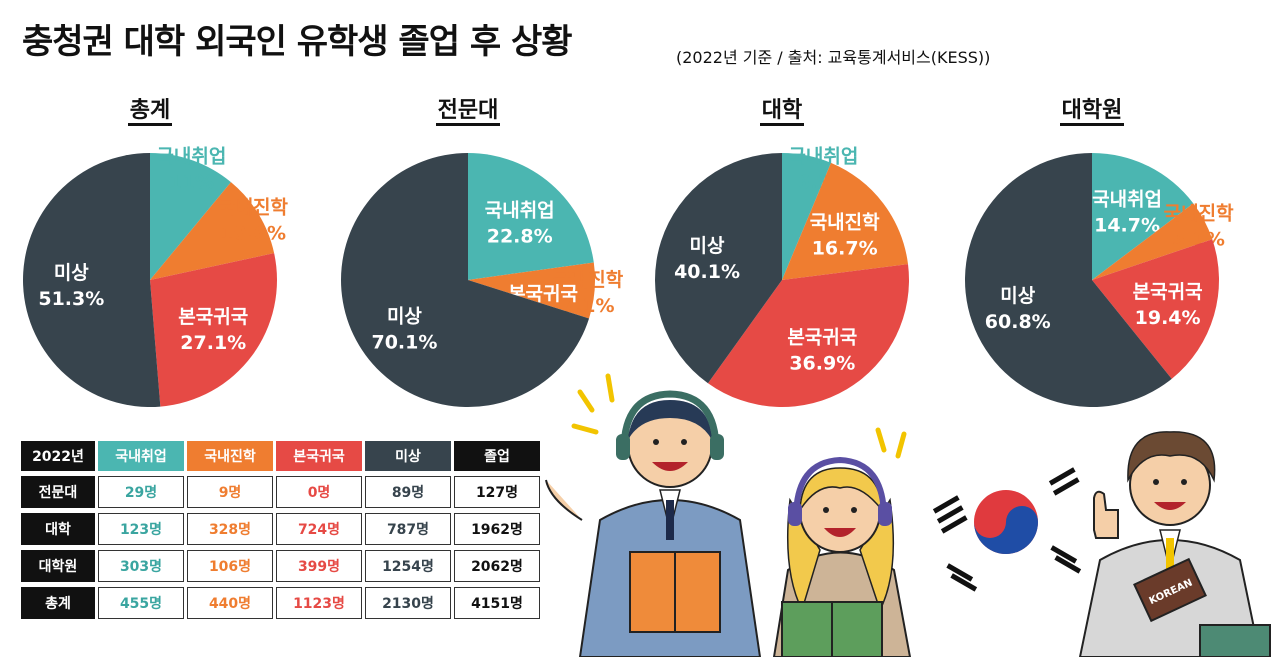  I want to click on table-row: 총계 455명 440명 1123명 2130명 4151명, so click(280, 603).